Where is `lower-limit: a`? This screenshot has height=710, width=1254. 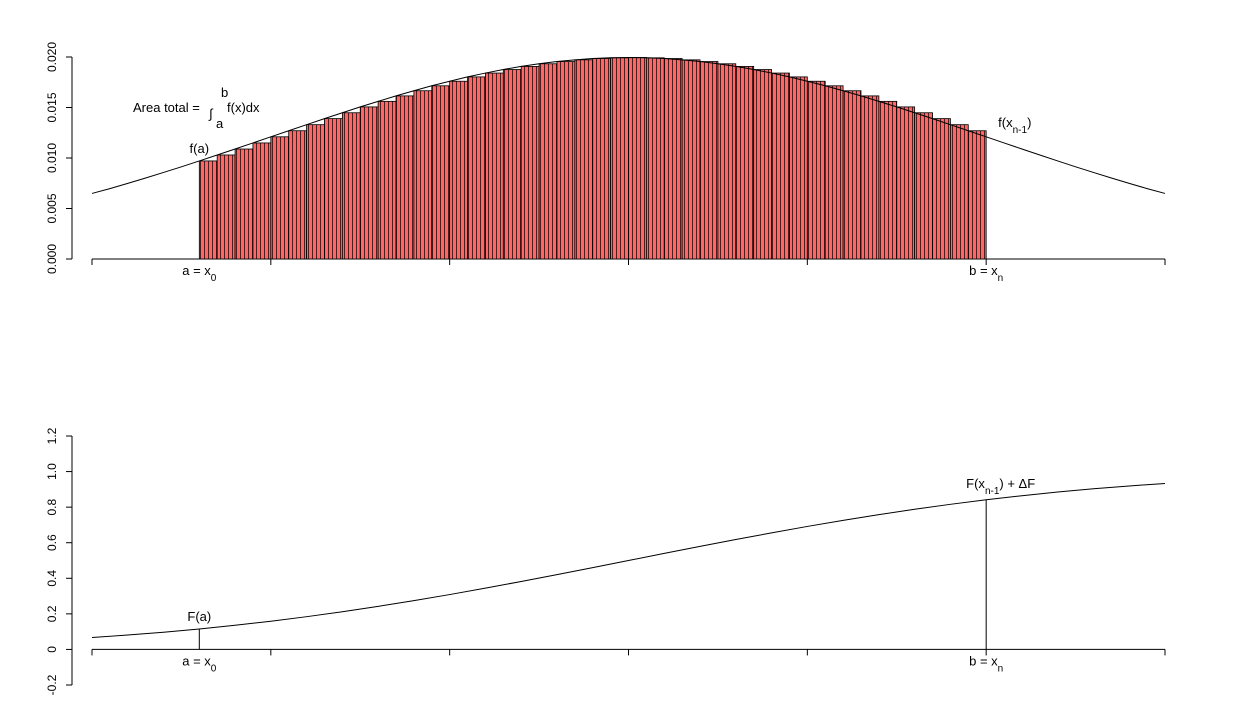
lower-limit: a is located at coordinates (220, 123).